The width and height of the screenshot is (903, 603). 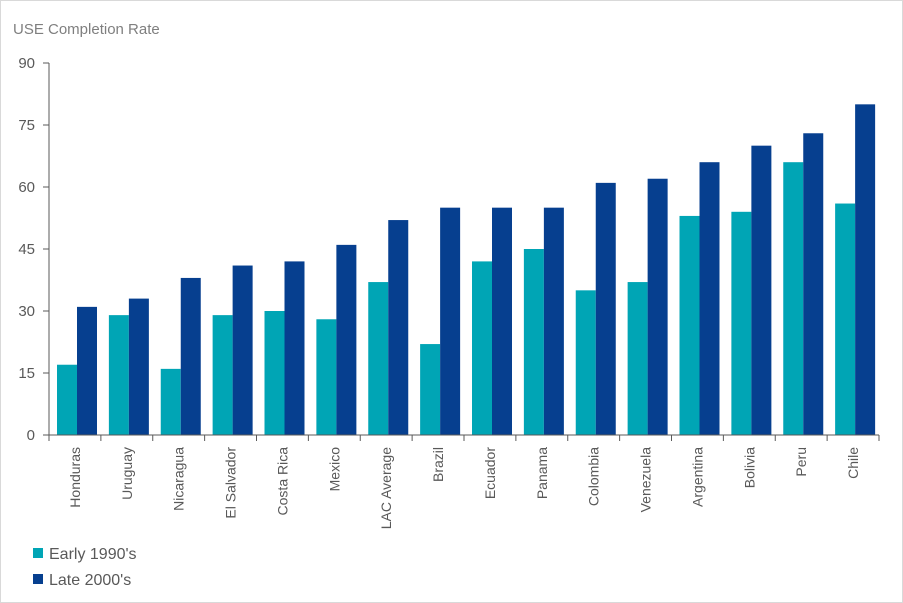 What do you see at coordinates (179, 479) in the screenshot?
I see `x-tick-label: Nicaragua` at bounding box center [179, 479].